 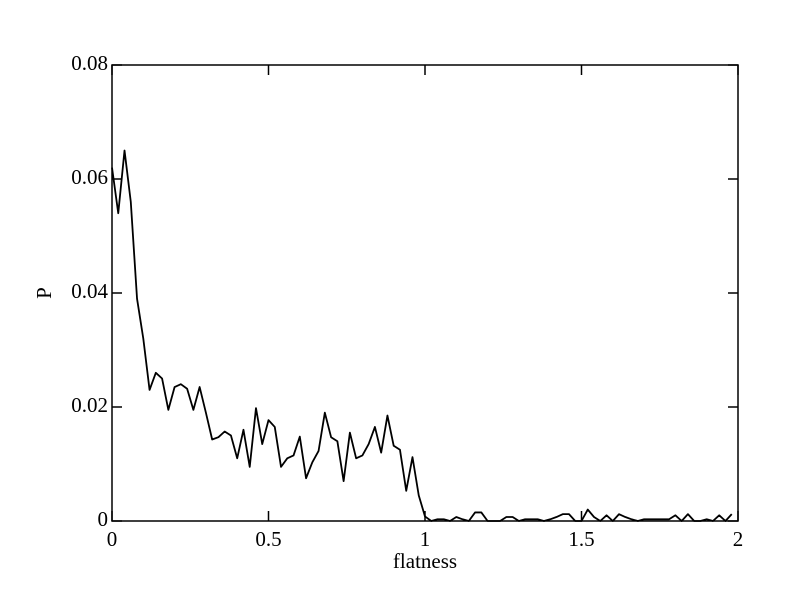 What do you see at coordinates (89, 177) in the screenshot?
I see `y-tick-label: 0.06` at bounding box center [89, 177].